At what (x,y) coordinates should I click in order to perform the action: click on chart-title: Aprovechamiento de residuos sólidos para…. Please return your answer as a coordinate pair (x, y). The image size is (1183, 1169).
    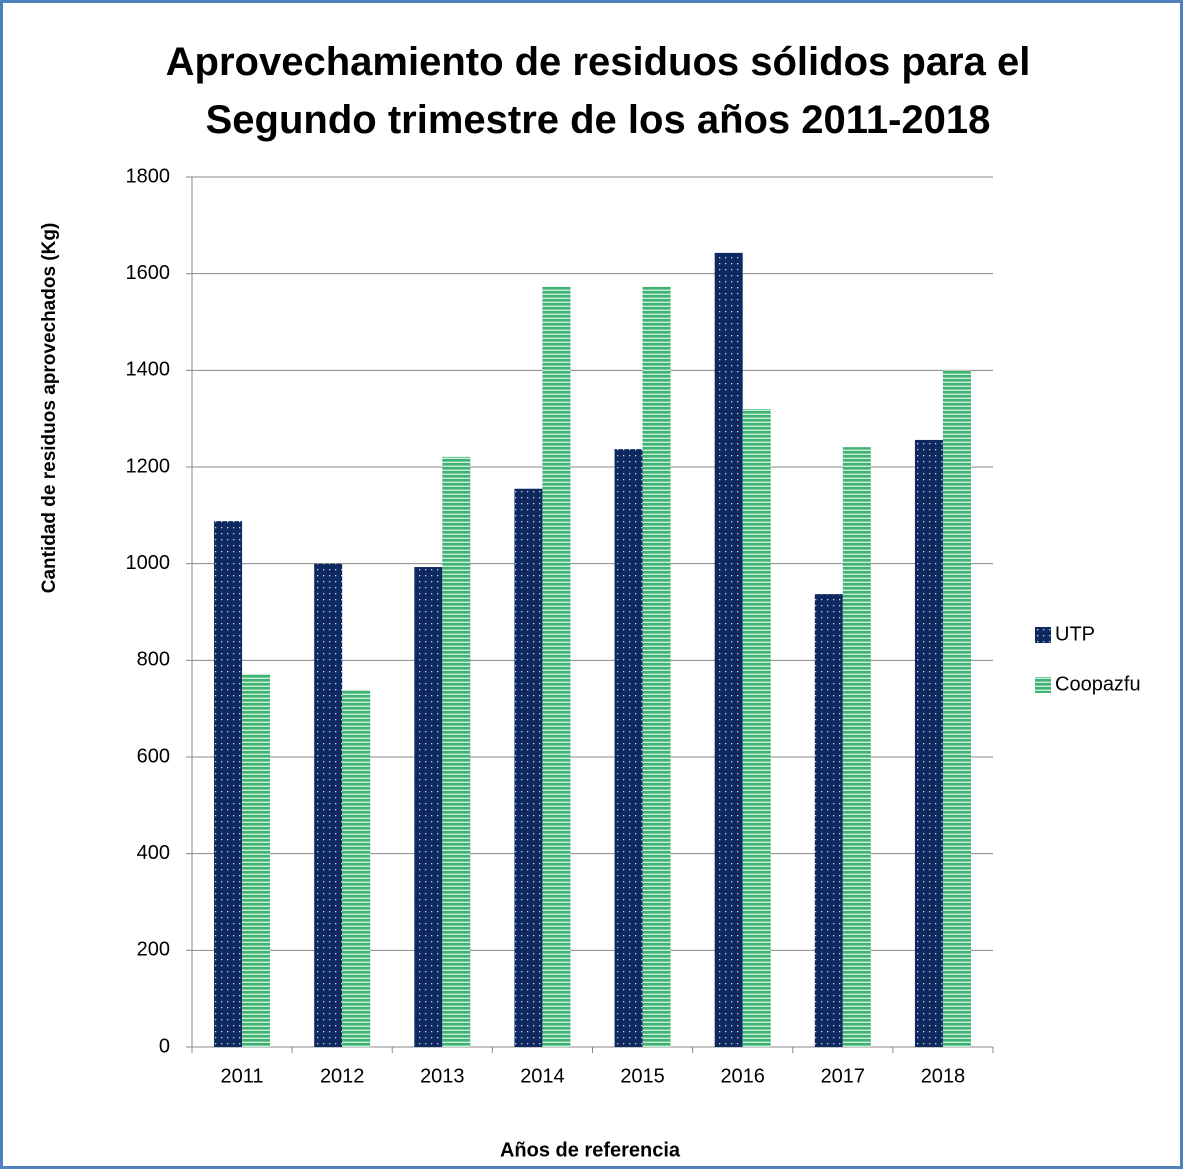
    Looking at the image, I should click on (598, 91).